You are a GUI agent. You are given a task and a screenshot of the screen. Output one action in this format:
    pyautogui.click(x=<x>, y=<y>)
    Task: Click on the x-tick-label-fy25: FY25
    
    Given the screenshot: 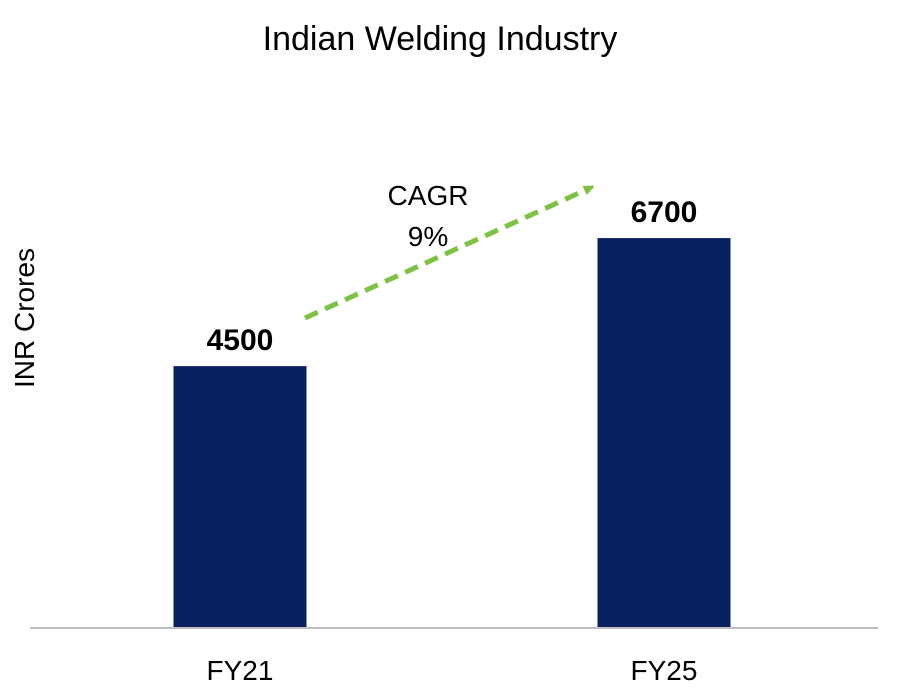 What is the action you would take?
    pyautogui.click(x=664, y=670)
    